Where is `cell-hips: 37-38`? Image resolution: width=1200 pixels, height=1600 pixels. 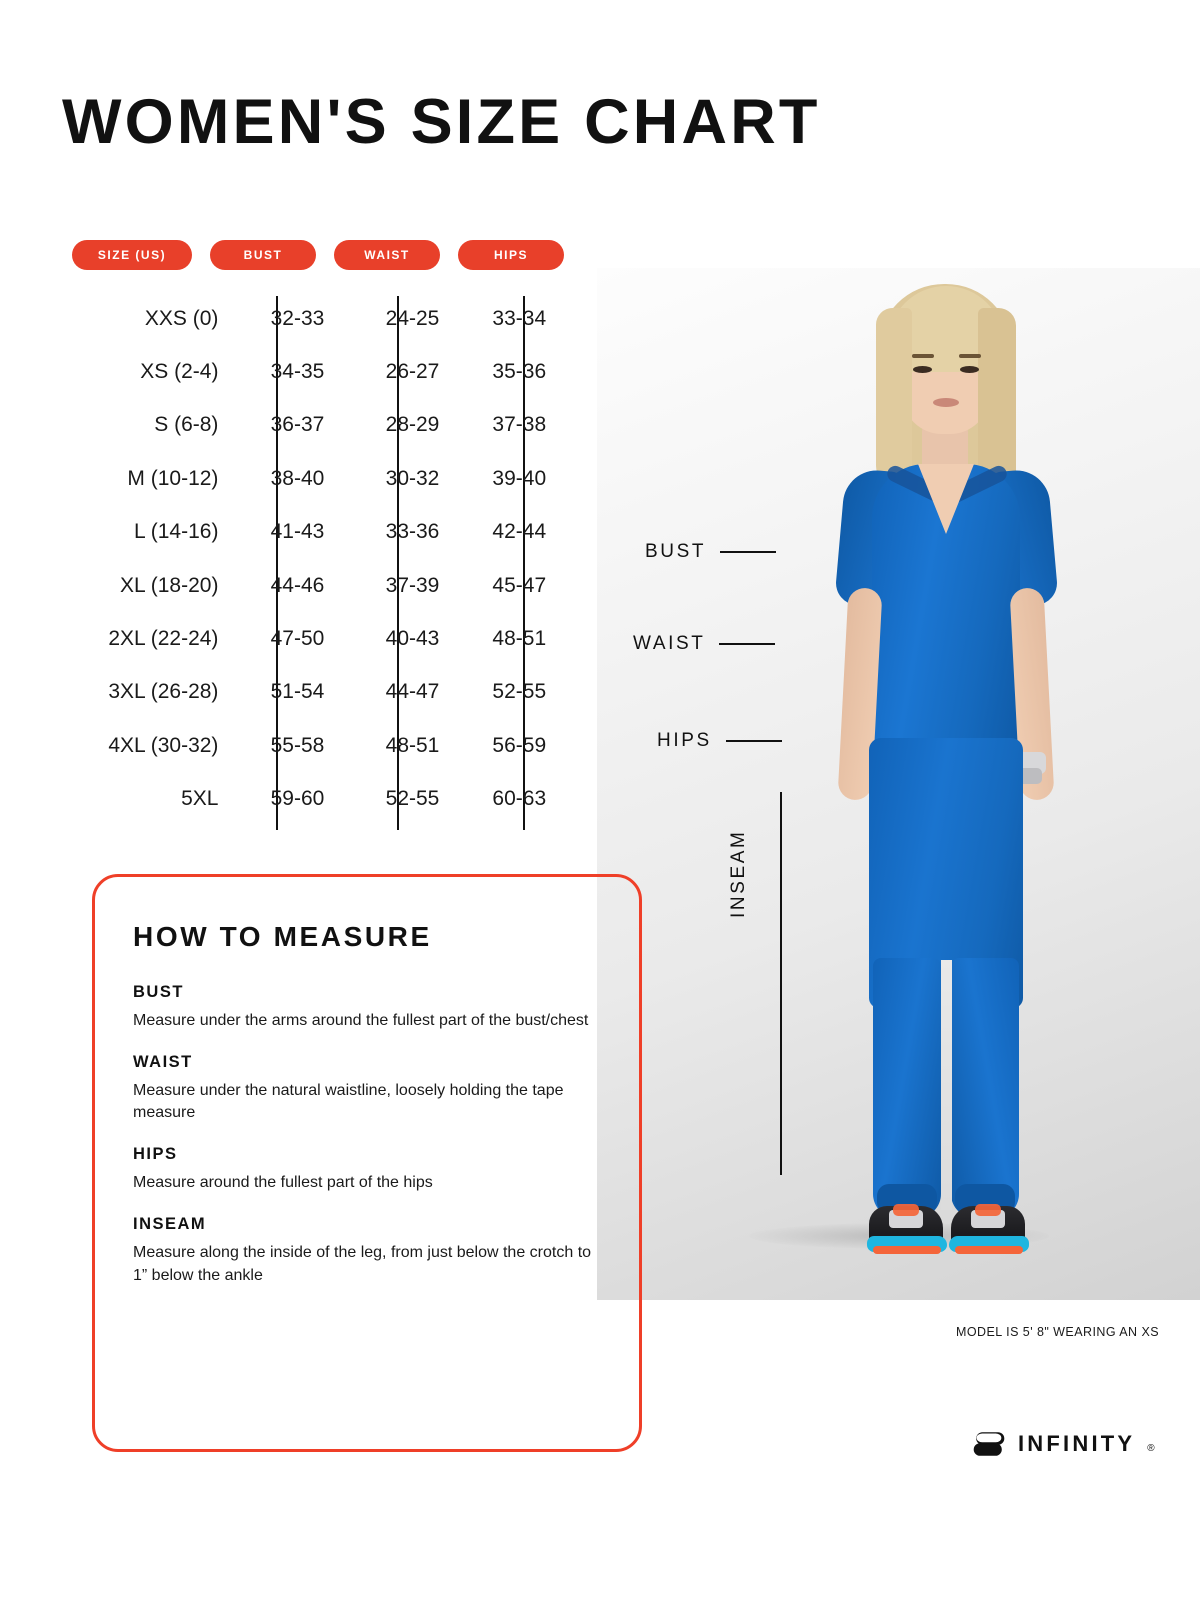 cell-hips: 37-38 is located at coordinates (519, 425).